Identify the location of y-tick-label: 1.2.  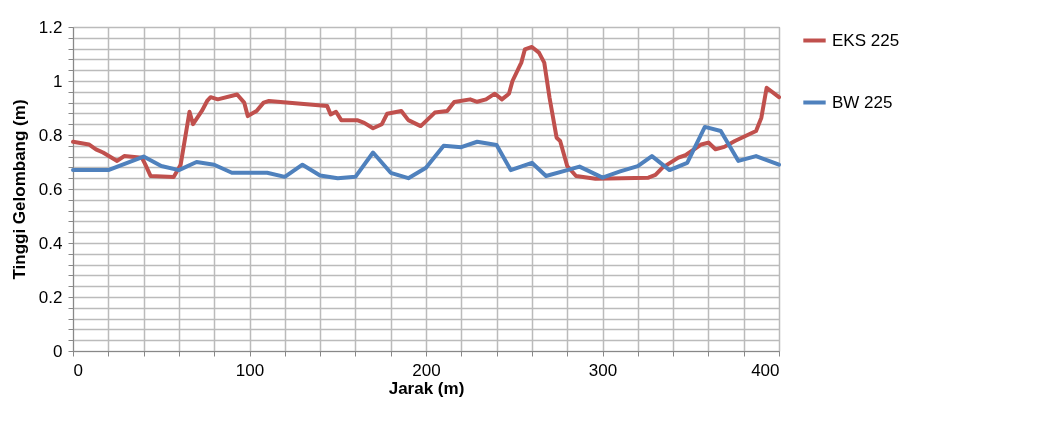
(50, 27).